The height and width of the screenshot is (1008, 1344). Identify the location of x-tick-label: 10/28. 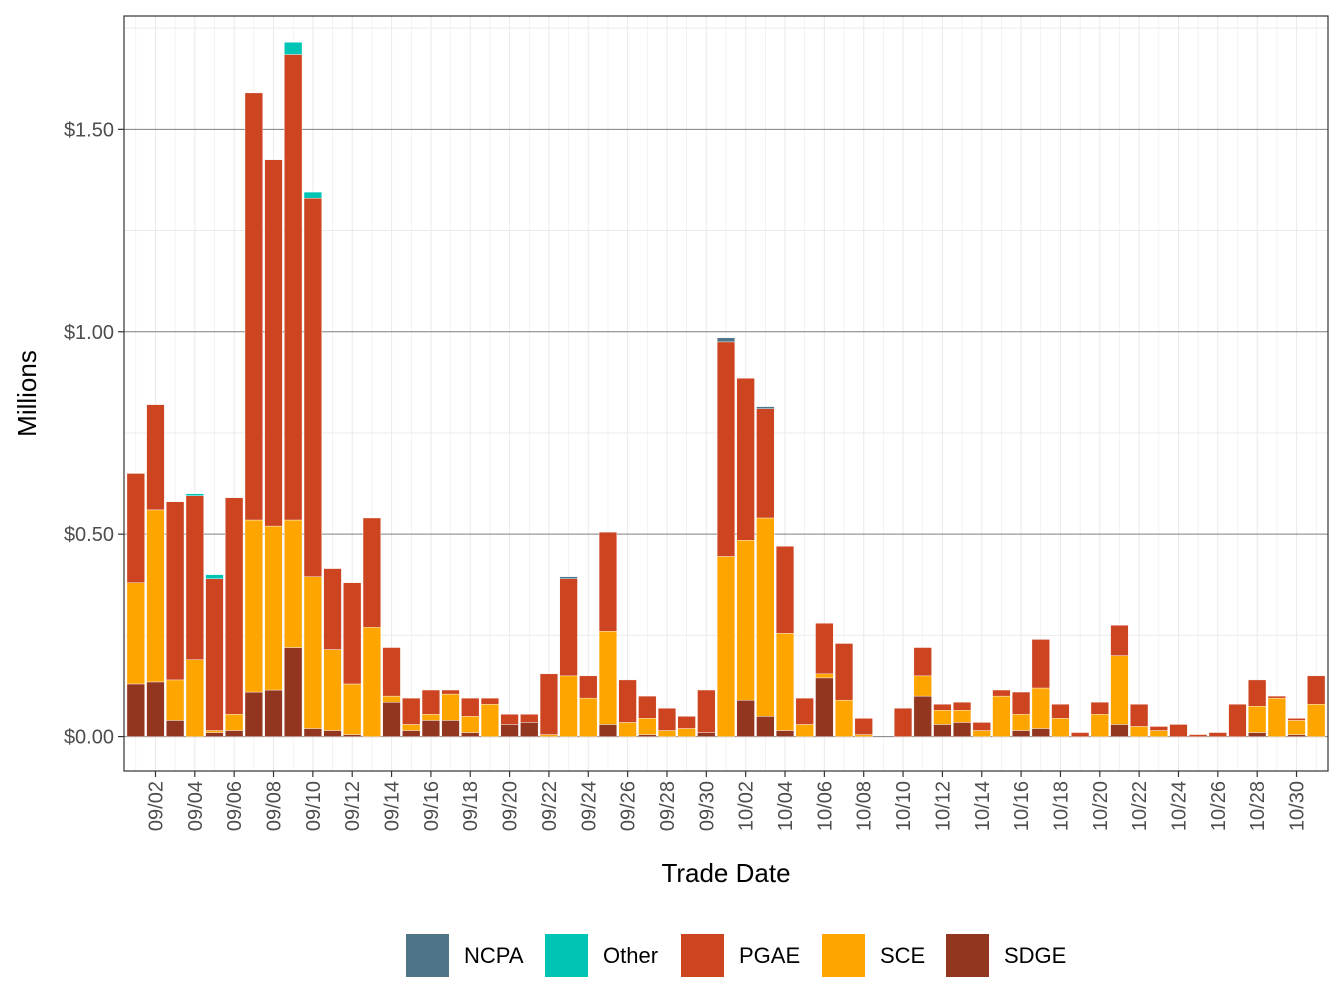
(1258, 806).